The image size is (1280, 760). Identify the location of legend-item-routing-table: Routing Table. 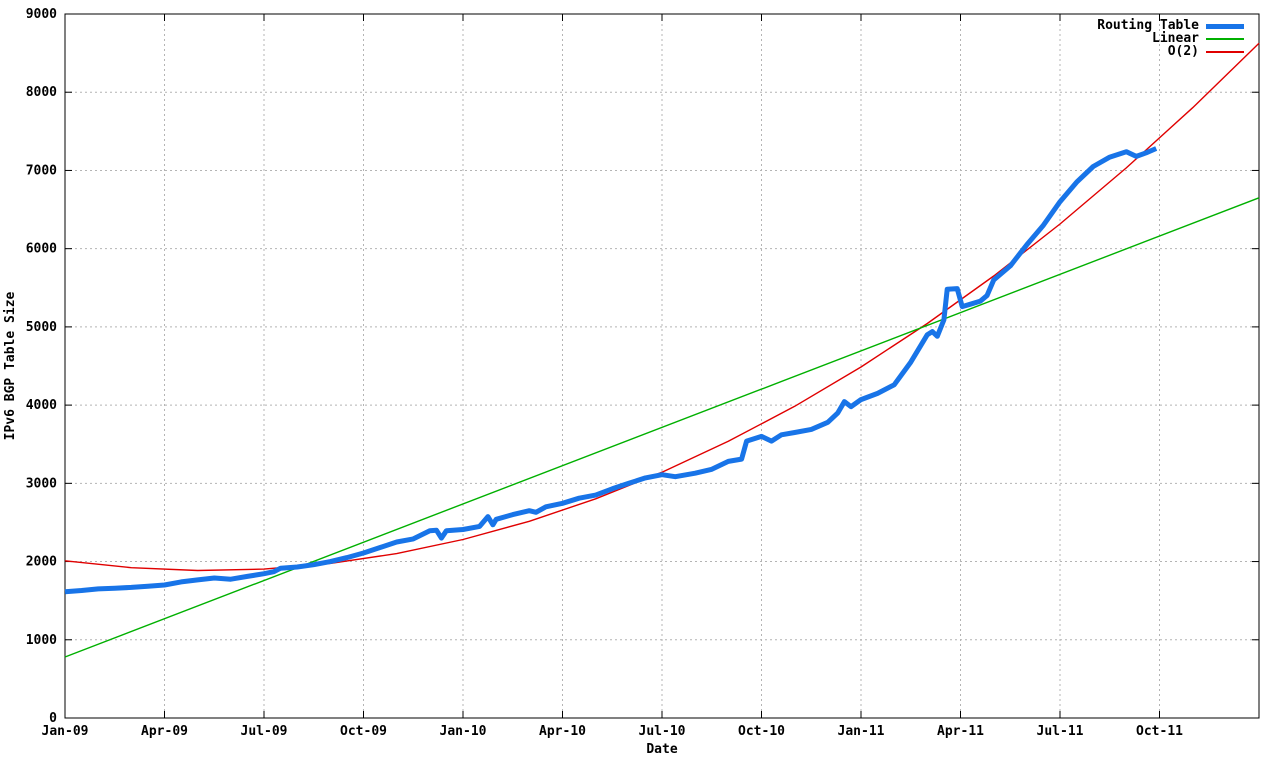
(1170, 25).